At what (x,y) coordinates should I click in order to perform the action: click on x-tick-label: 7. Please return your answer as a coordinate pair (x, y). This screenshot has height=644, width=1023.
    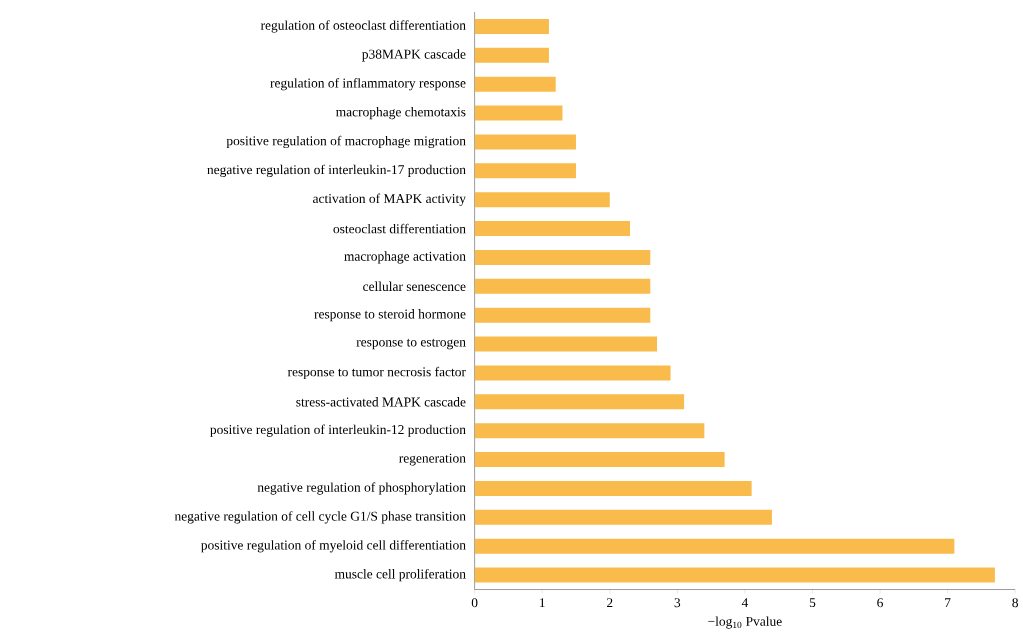
    Looking at the image, I should click on (948, 602).